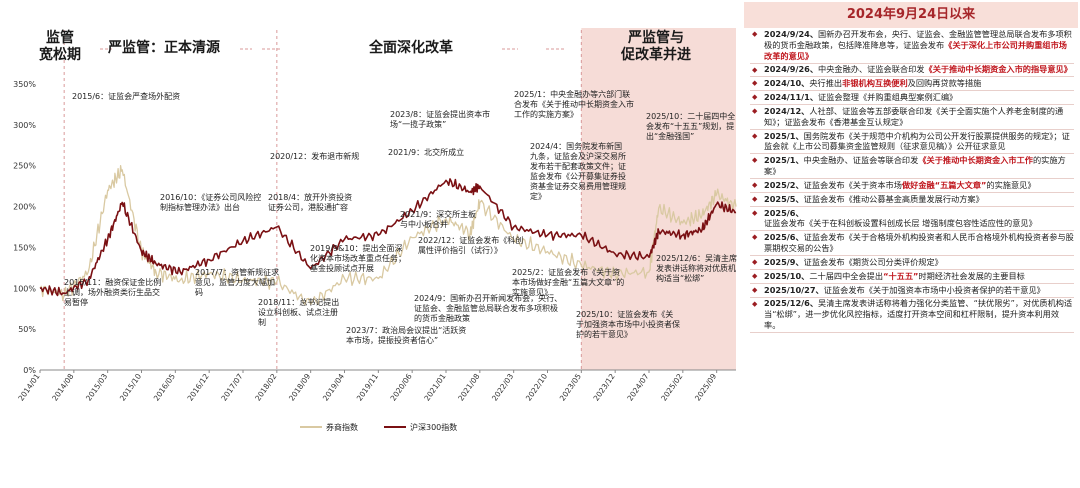  What do you see at coordinates (198, 387) in the screenshot?
I see `x-tick-label: 2016/12` at bounding box center [198, 387].